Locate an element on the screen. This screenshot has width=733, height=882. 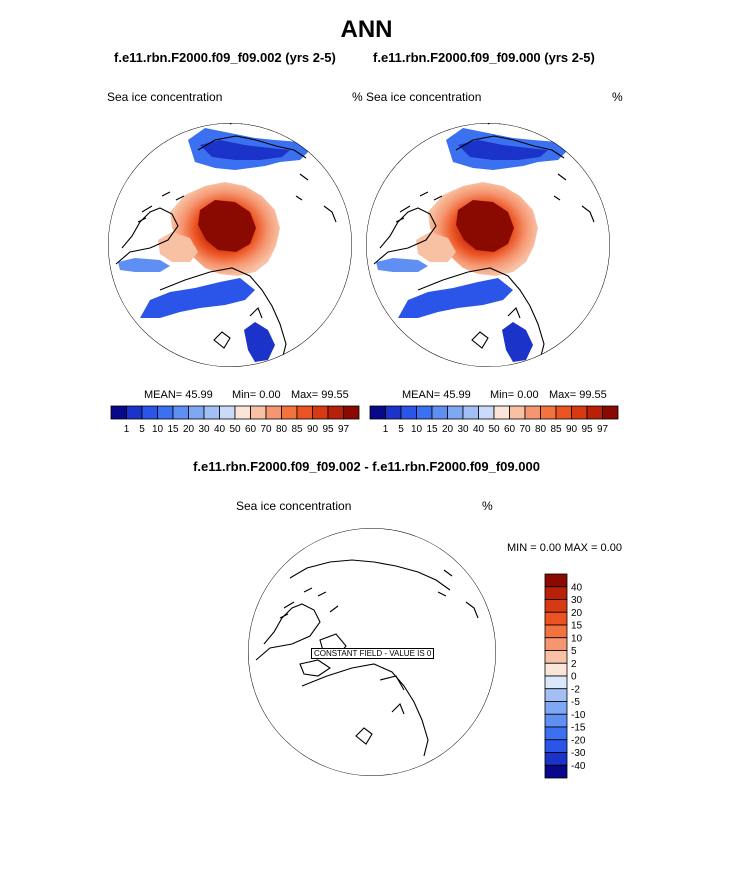
left-colorbar: 1 5 10 15 20 30 40 50 60 70 80 85 90 95 97 is located at coordinates (235, 420).